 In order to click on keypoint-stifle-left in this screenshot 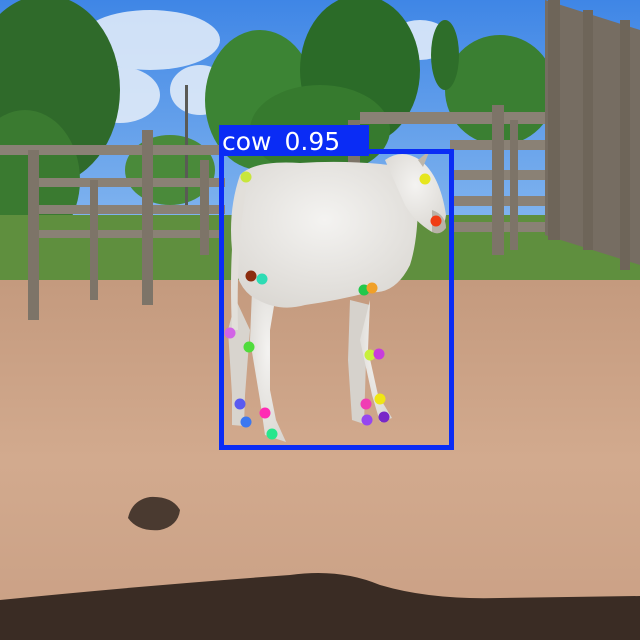, I will do `click(249, 347)`.